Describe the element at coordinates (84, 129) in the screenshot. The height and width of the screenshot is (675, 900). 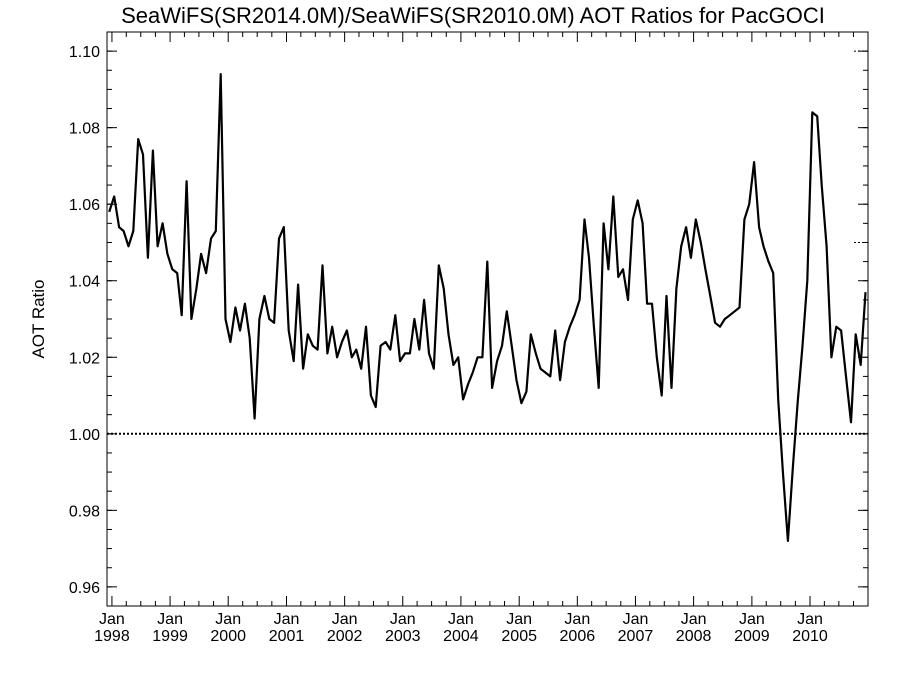
I see `y-tick-label: 1.08` at that location.